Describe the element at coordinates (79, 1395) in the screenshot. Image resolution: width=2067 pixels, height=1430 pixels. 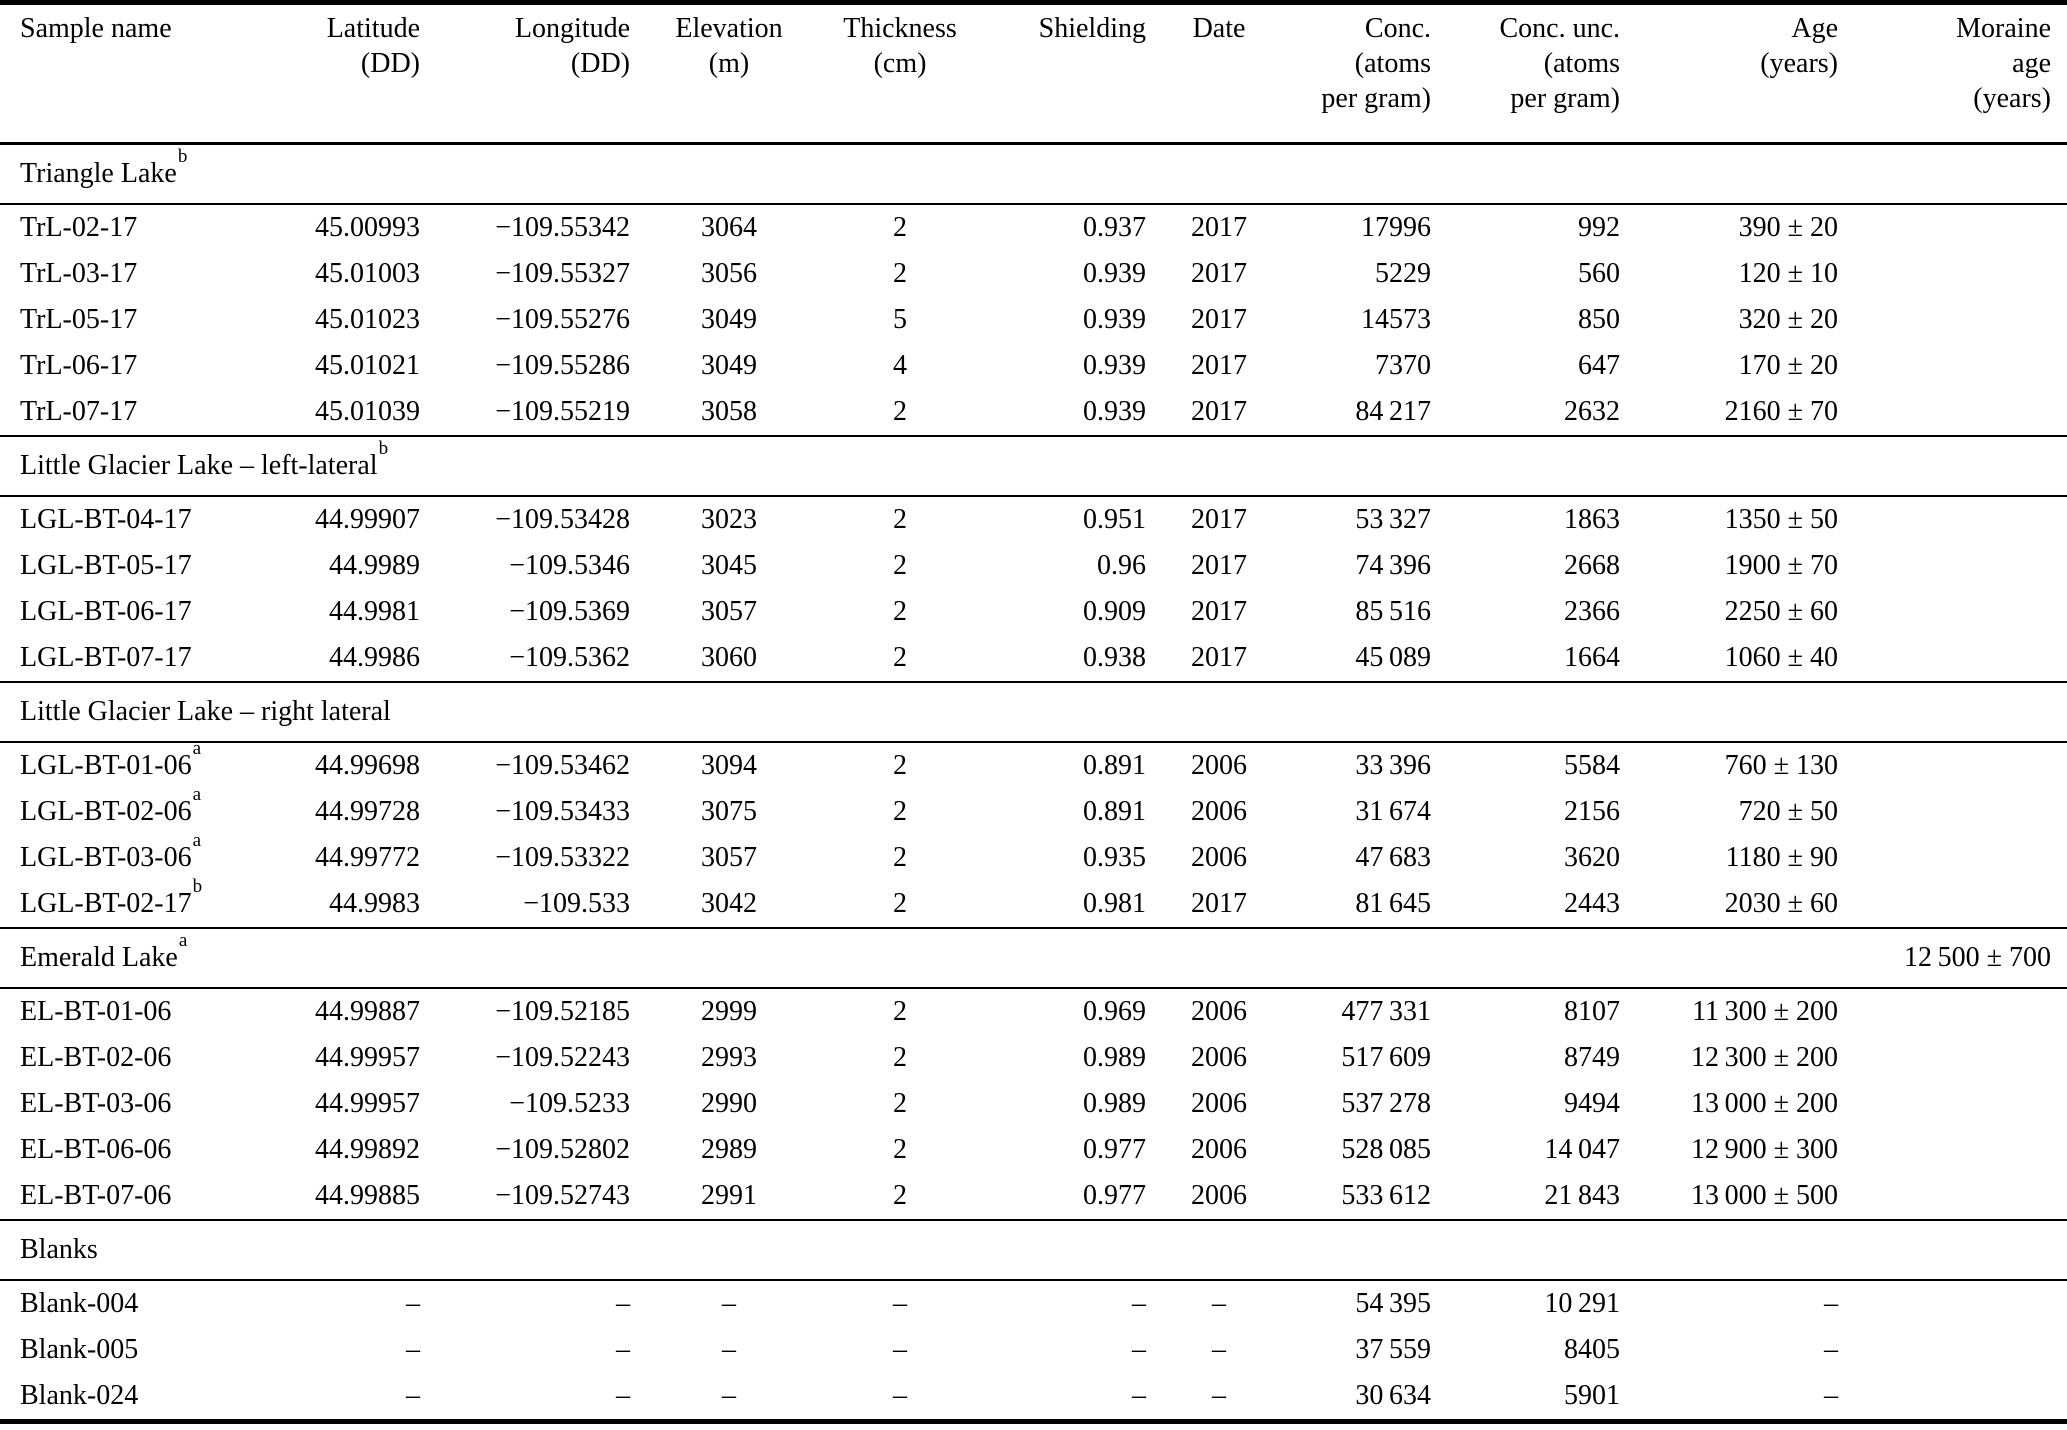
I see `cell-sample: Blank-024` at that location.